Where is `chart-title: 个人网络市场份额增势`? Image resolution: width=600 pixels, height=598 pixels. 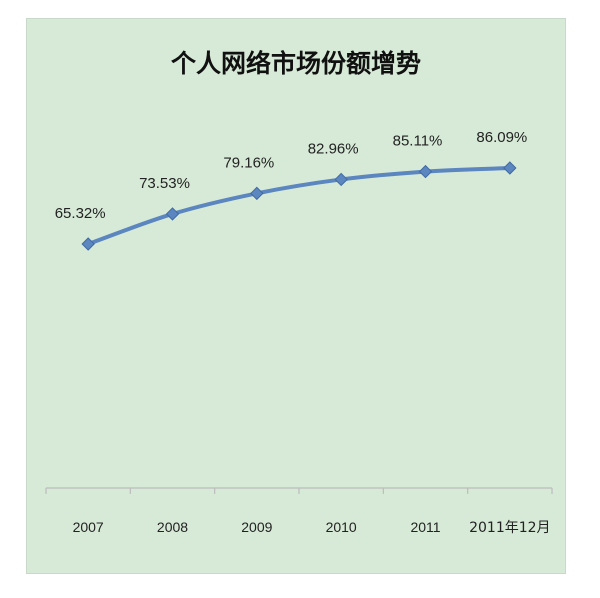
chart-title: 个人网络市场份额增势 is located at coordinates (296, 63).